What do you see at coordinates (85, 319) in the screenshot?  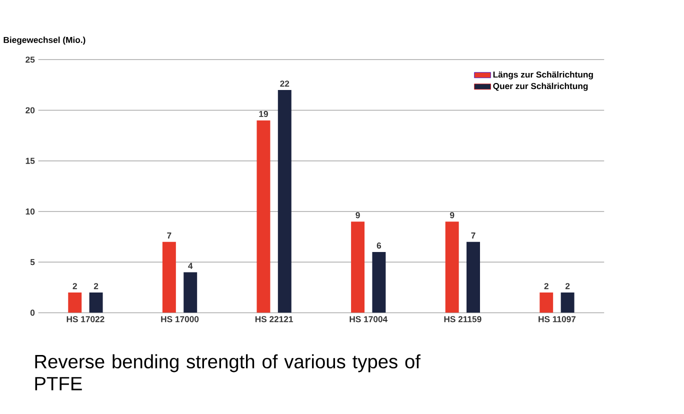 I see `x-tick-label: HS 17022` at bounding box center [85, 319].